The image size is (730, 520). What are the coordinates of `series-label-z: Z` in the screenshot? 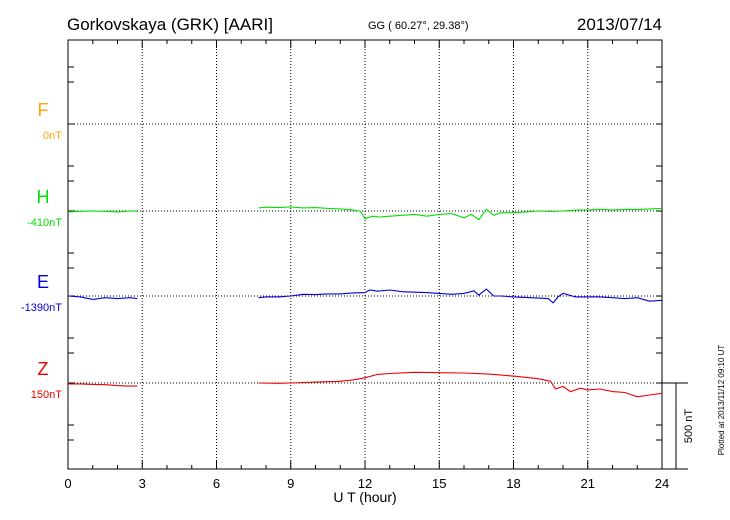 It's located at (43, 369).